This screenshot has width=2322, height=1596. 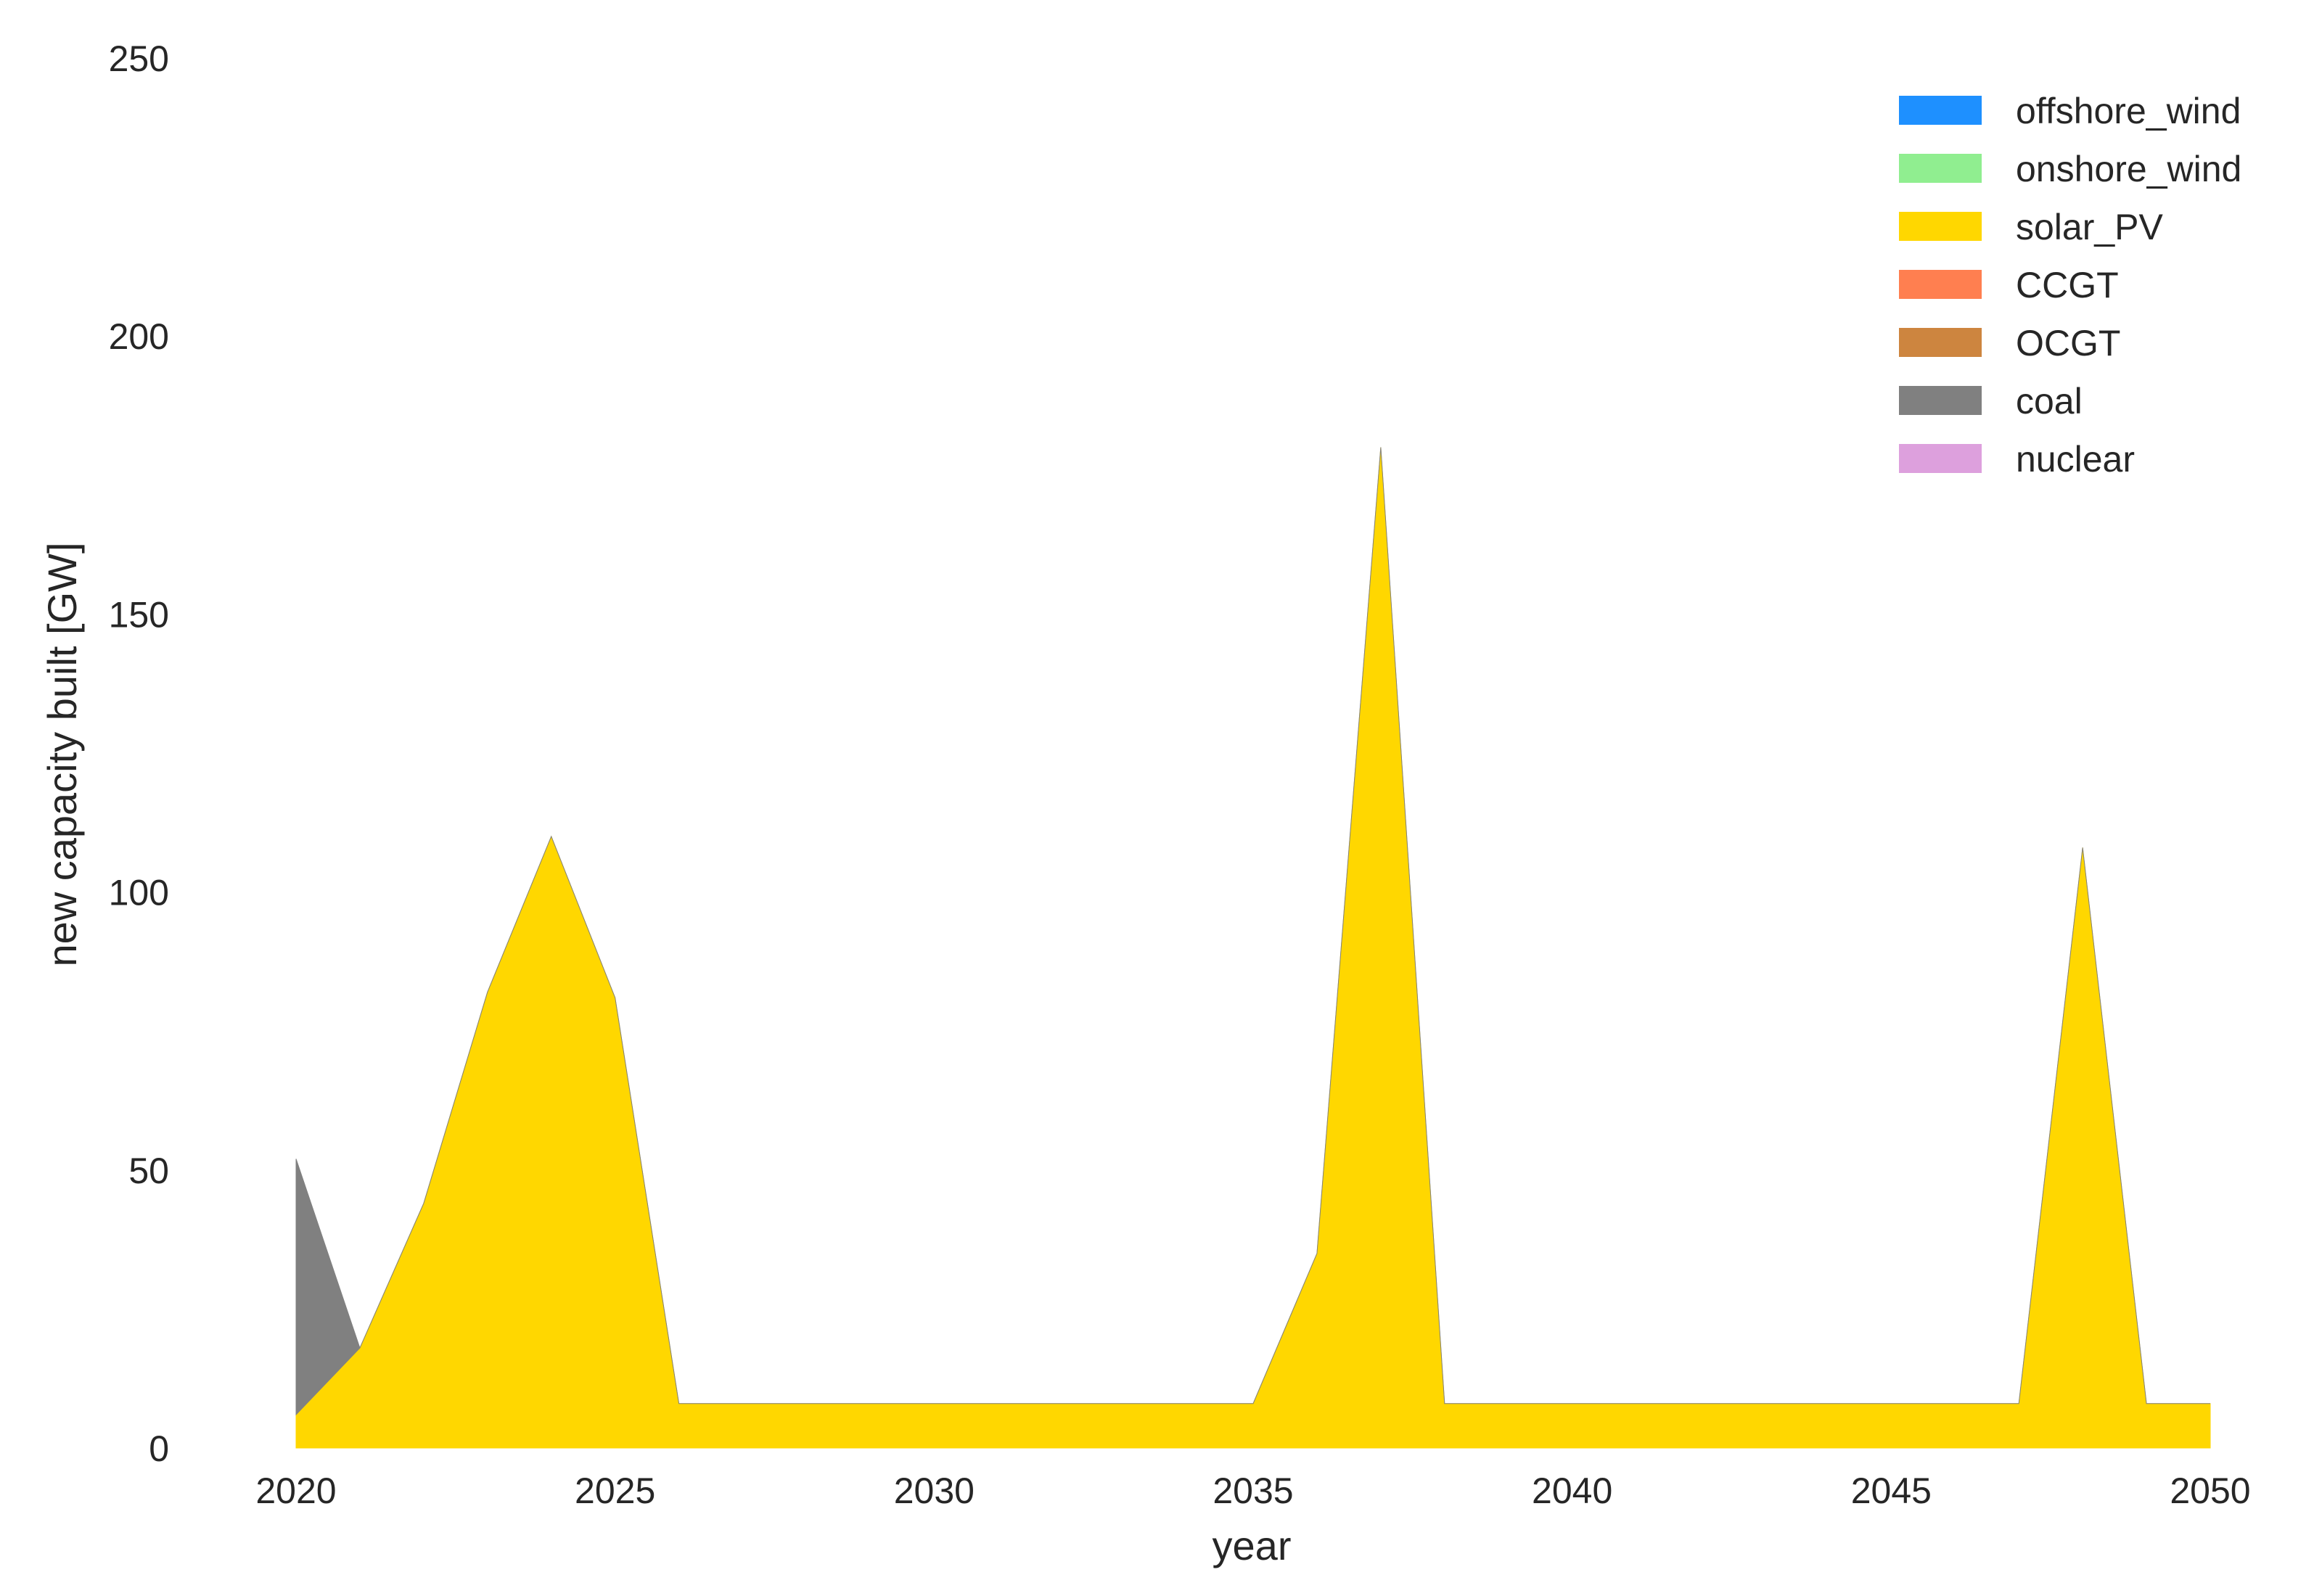 What do you see at coordinates (62, 754) in the screenshot?
I see `y-axis-label: new capacity built [GW]` at bounding box center [62, 754].